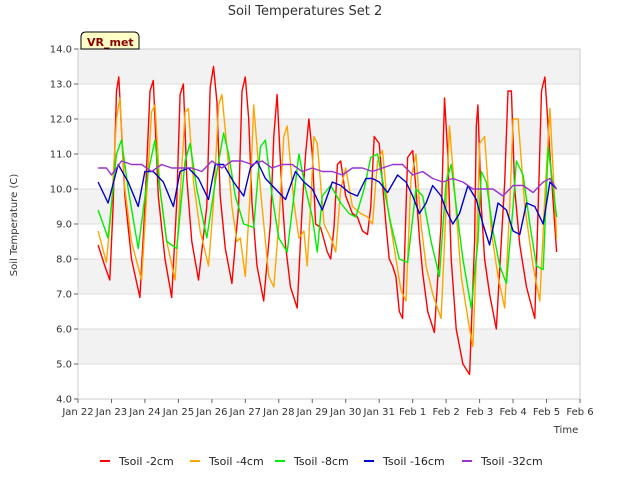 This screenshot has height=480, width=640. Describe the element at coordinates (61, 155) in the screenshot. I see `y-tick-label: 11.0` at that location.